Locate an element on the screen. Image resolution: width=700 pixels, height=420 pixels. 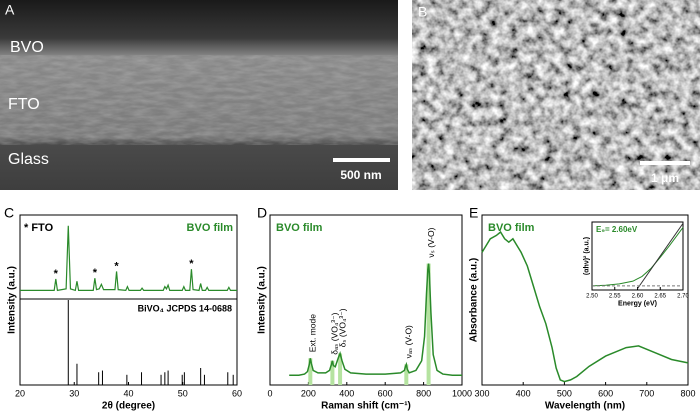
x-tick-label: 50 is located at coordinates (183, 393).